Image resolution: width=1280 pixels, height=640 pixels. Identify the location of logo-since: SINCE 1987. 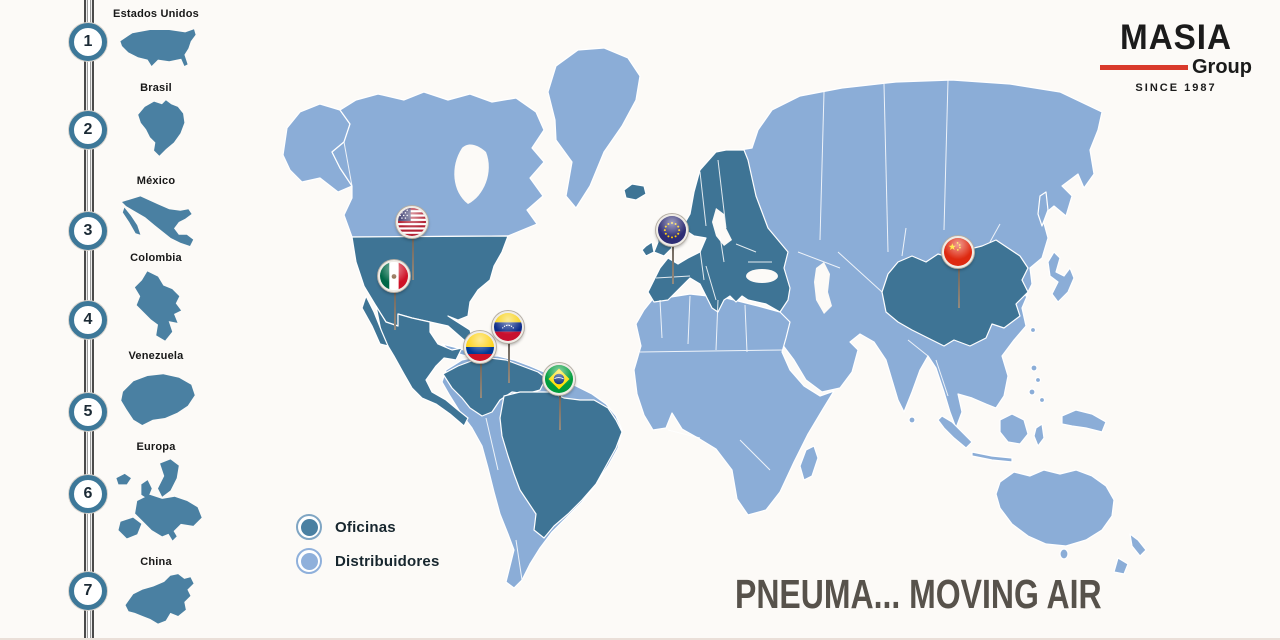
(1176, 88).